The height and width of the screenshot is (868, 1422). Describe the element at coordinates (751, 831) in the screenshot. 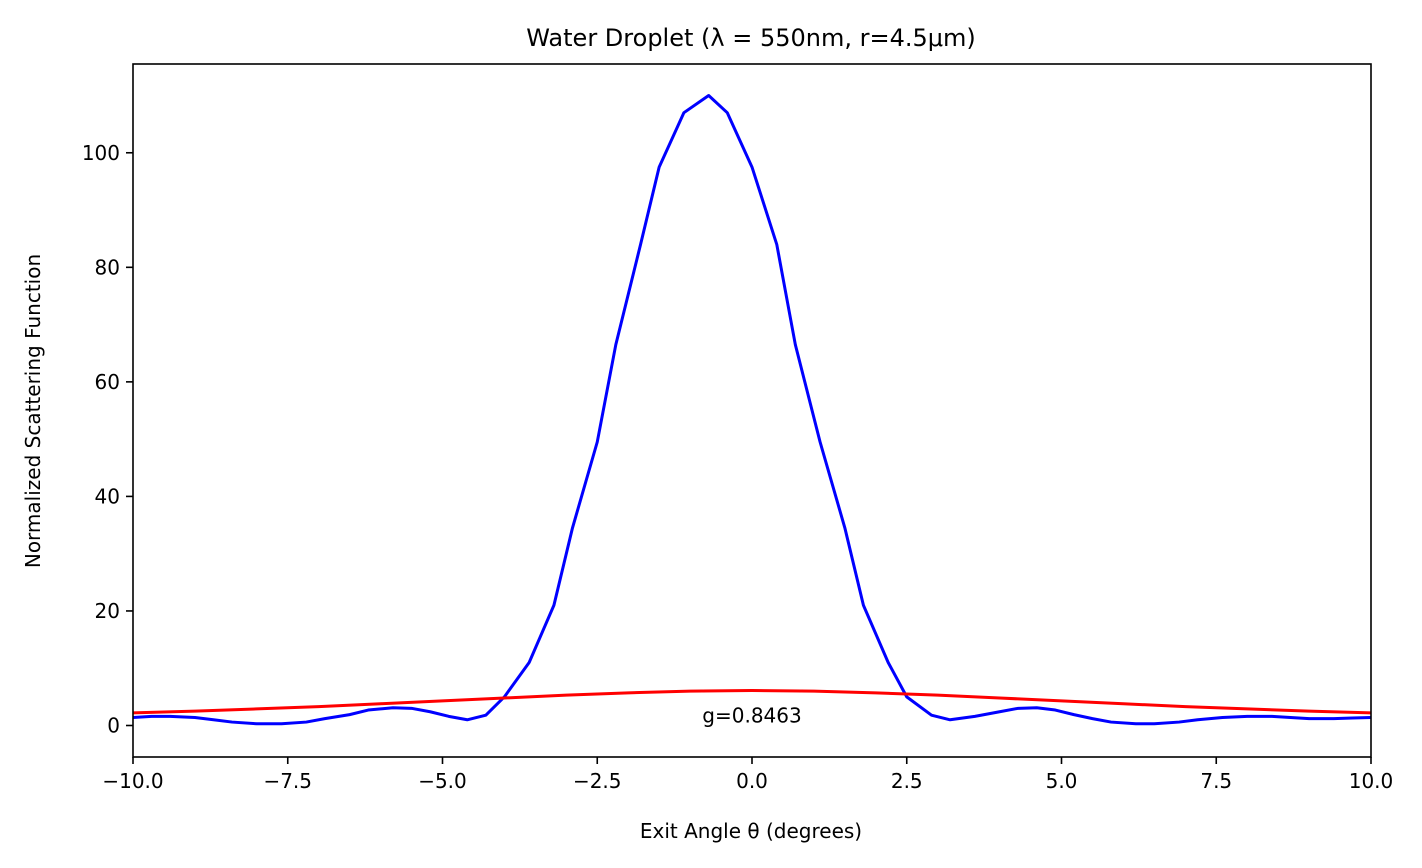

I see `x-axis-label: Exit Angle θ (degrees)` at that location.